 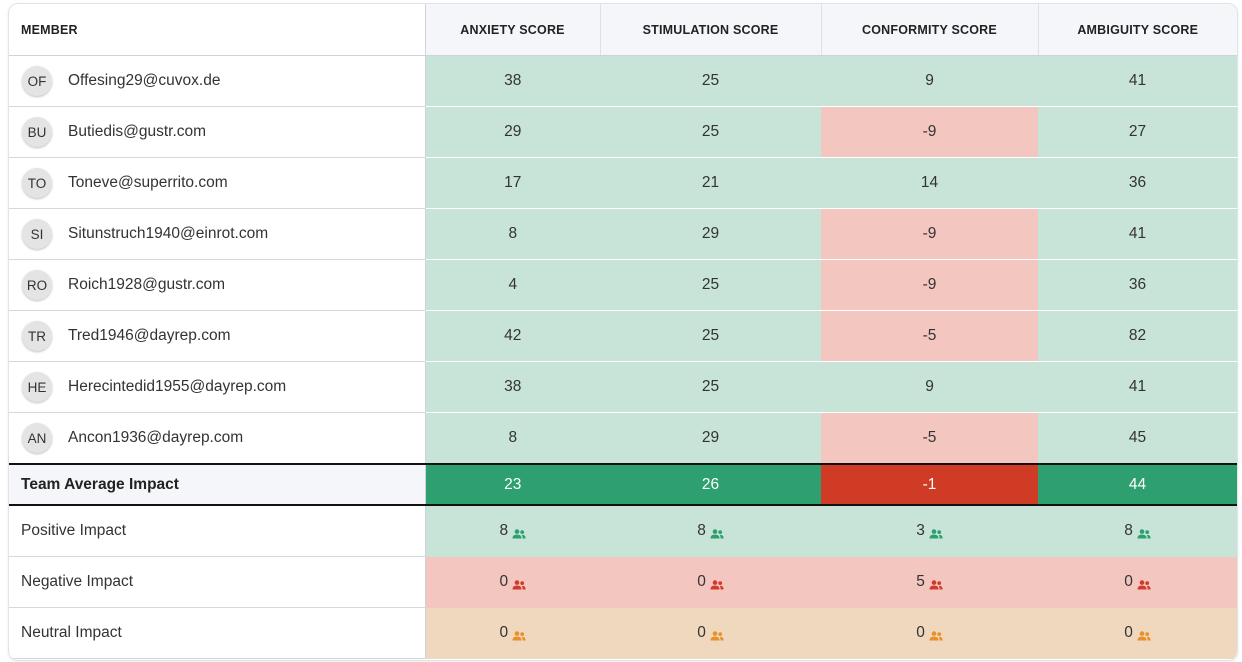 What do you see at coordinates (513, 30) in the screenshot?
I see `anxiety-column-header: ANXIETY SCORE` at bounding box center [513, 30].